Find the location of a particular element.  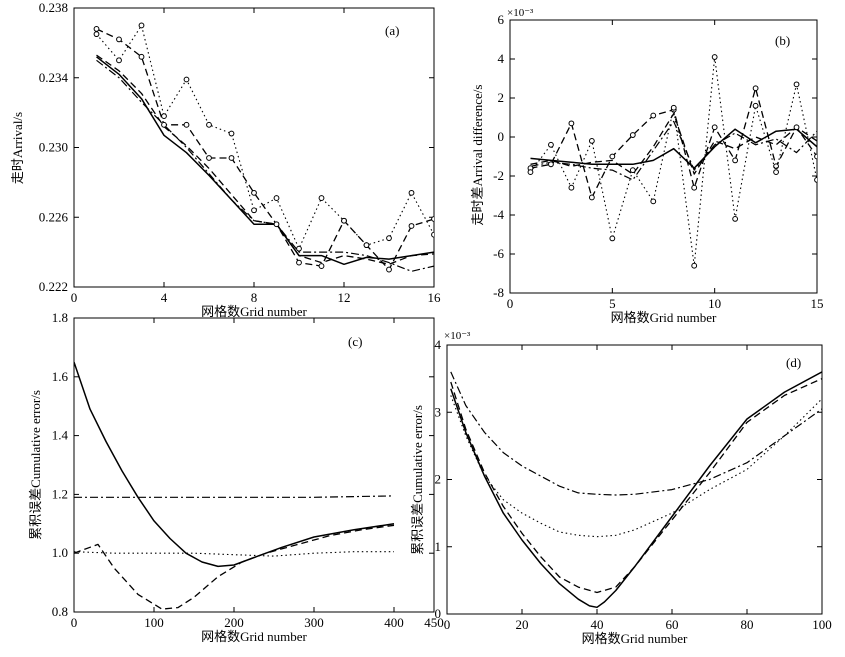

x-tick-label: 400 is located at coordinates (394, 622).